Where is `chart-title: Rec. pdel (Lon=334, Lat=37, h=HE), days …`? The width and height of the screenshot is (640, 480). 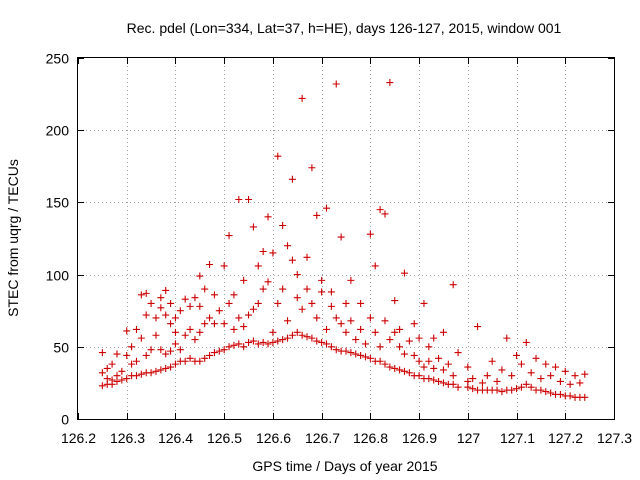 chart-title: Rec. pdel (Lon=334, Lat=37, h=HE), days … is located at coordinates (344, 28).